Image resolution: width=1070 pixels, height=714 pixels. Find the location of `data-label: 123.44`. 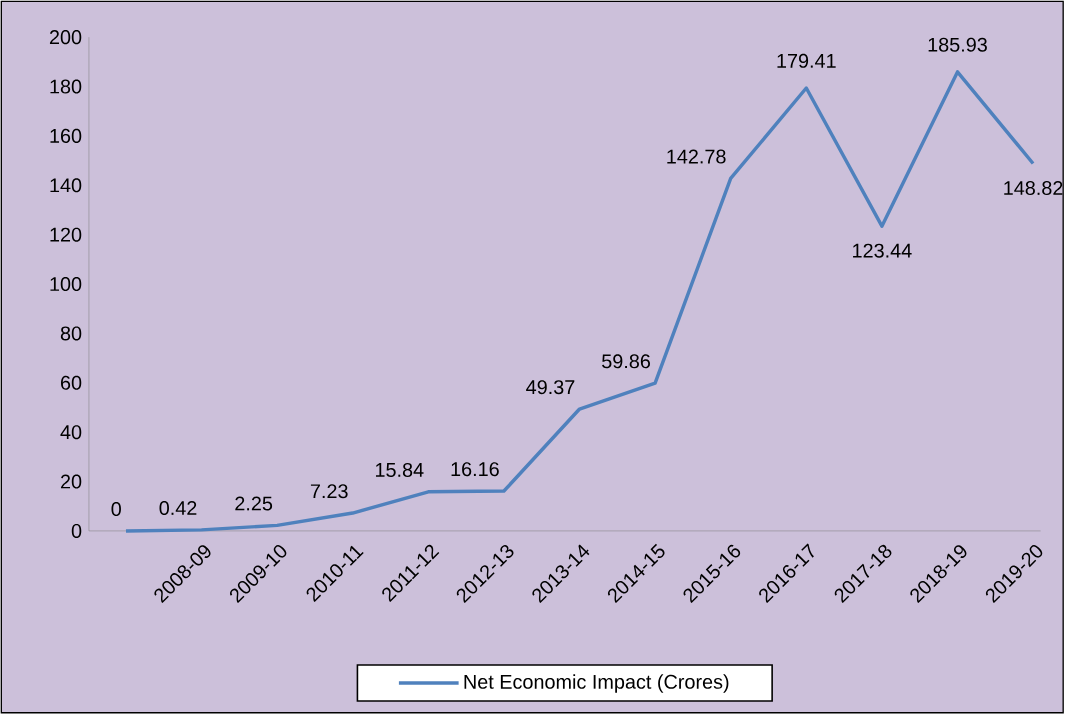

data-label: 123.44 is located at coordinates (882, 250).